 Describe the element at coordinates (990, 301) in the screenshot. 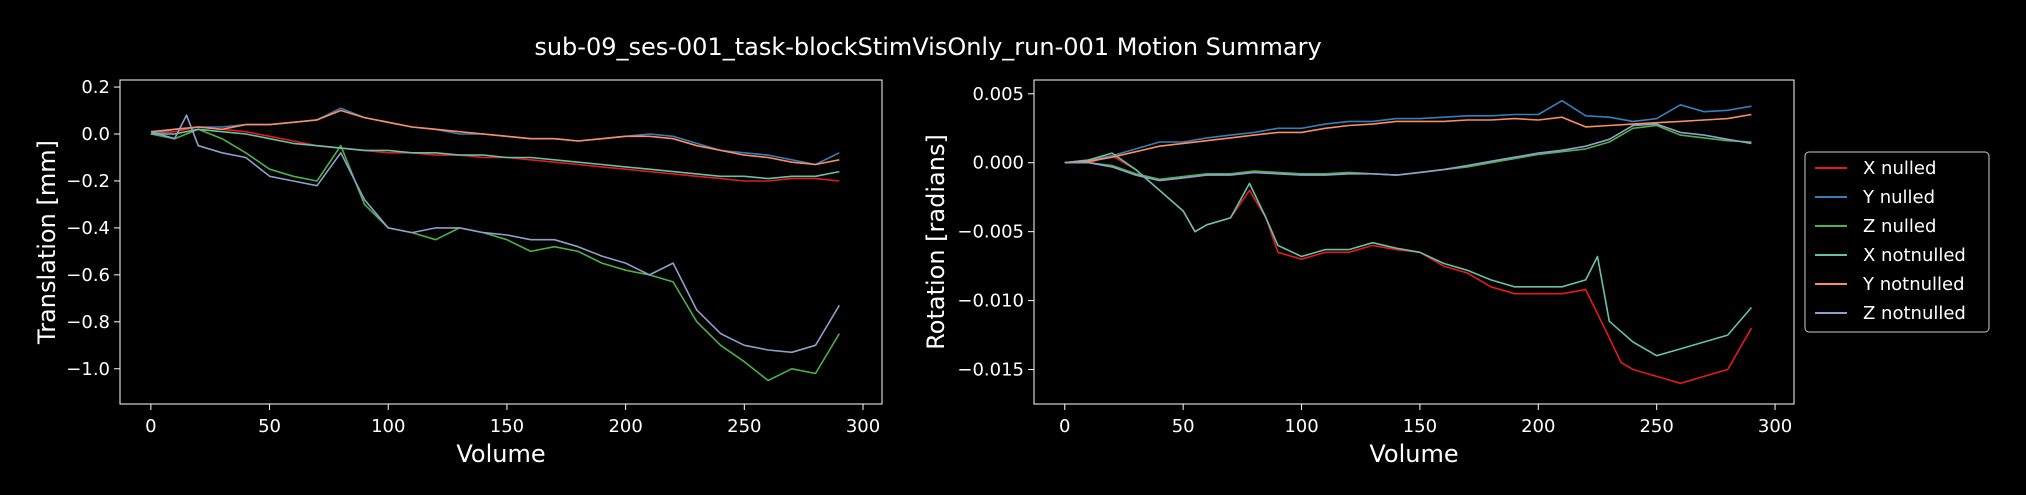

I see `rotation-y-tick-label: −0.010` at that location.